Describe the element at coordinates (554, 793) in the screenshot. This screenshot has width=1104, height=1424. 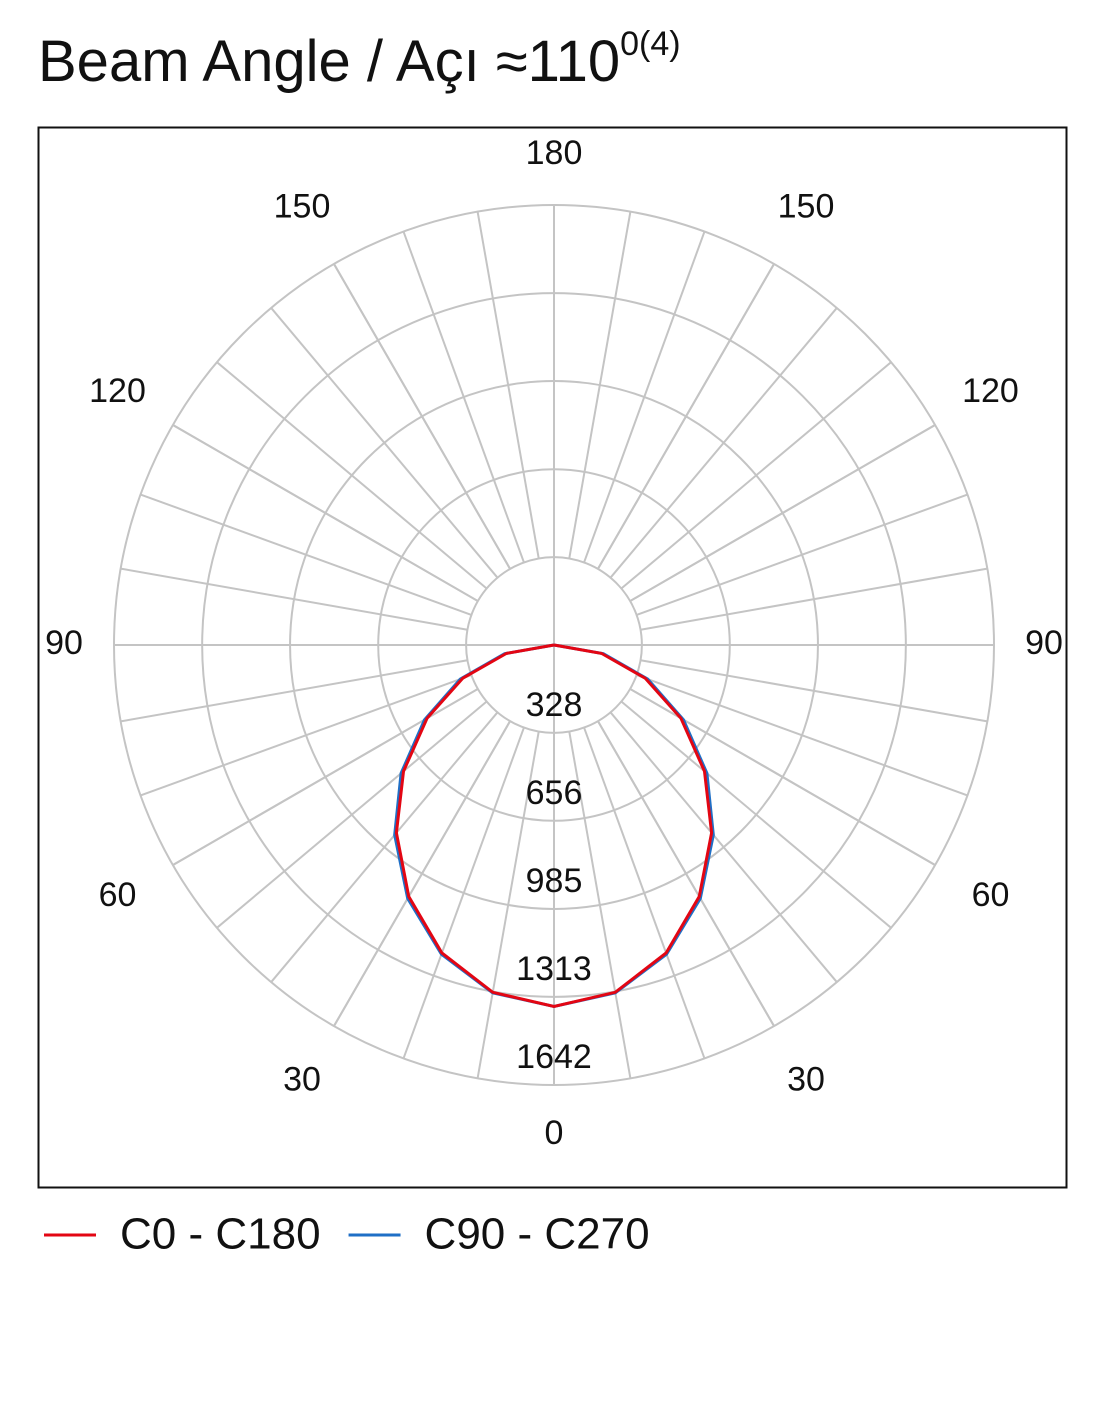
I see `r-tick-label: 656` at that location.